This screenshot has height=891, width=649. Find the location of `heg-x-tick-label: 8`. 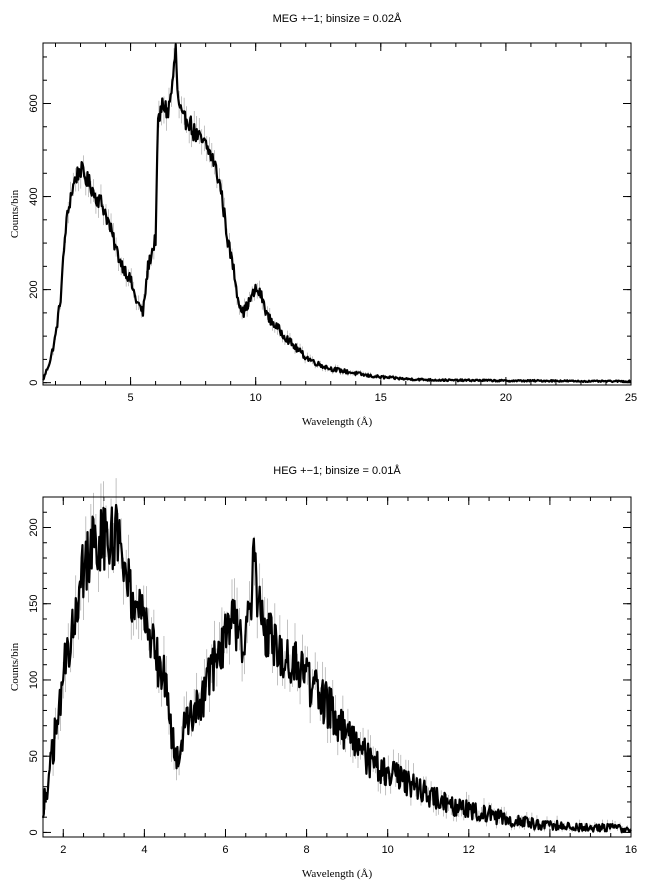

heg-x-tick-label: 8 is located at coordinates (307, 850).